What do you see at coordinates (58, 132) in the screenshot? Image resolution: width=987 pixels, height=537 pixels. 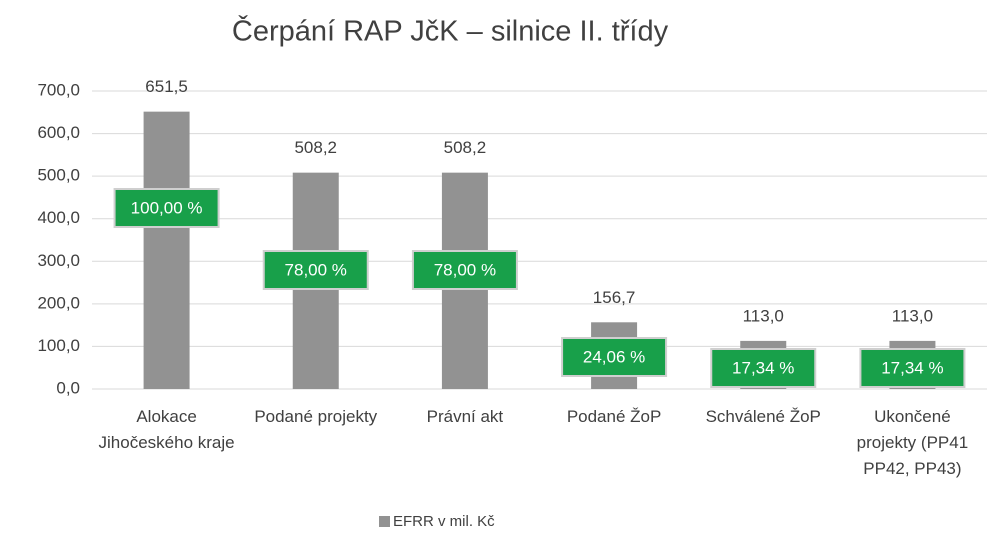 I see `y-tick-label: 600,0` at bounding box center [58, 132].